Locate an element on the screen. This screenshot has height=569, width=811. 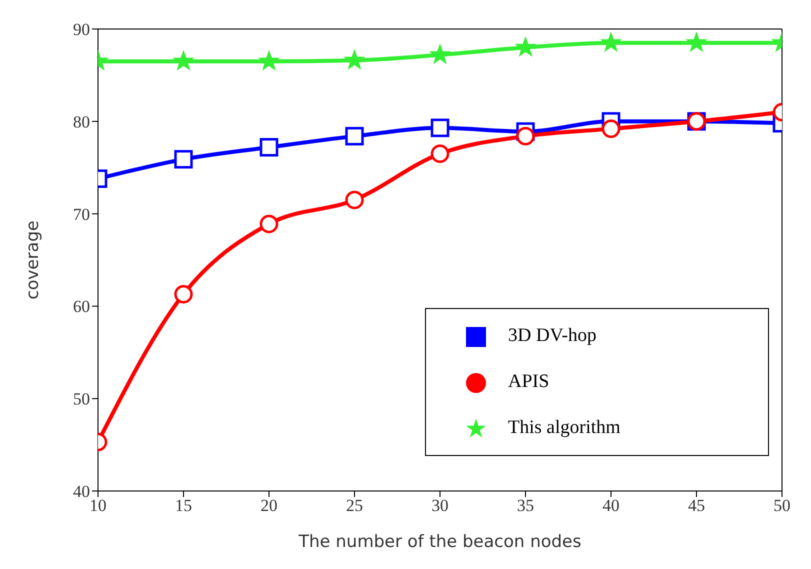
y-tick-label: 40 is located at coordinates (81, 492).